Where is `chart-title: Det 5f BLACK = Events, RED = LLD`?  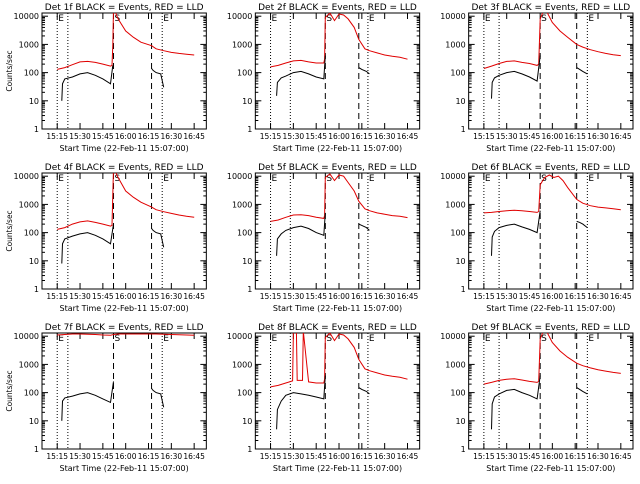 chart-title: Det 5f BLACK = Events, RED = LLD is located at coordinates (337, 168).